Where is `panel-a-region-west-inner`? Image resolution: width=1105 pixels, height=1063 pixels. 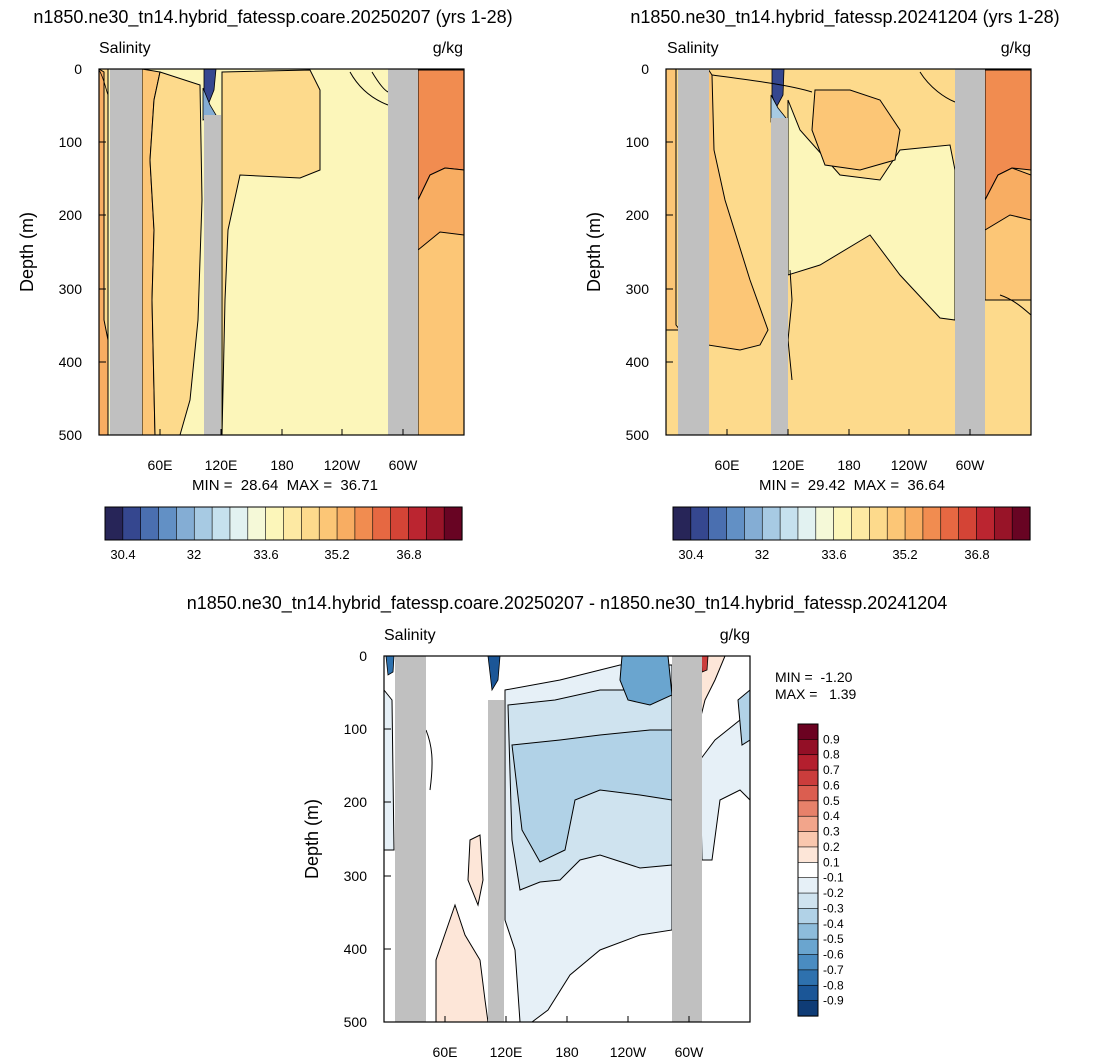 panel-a-region-west-inner is located at coordinates (104, 252).